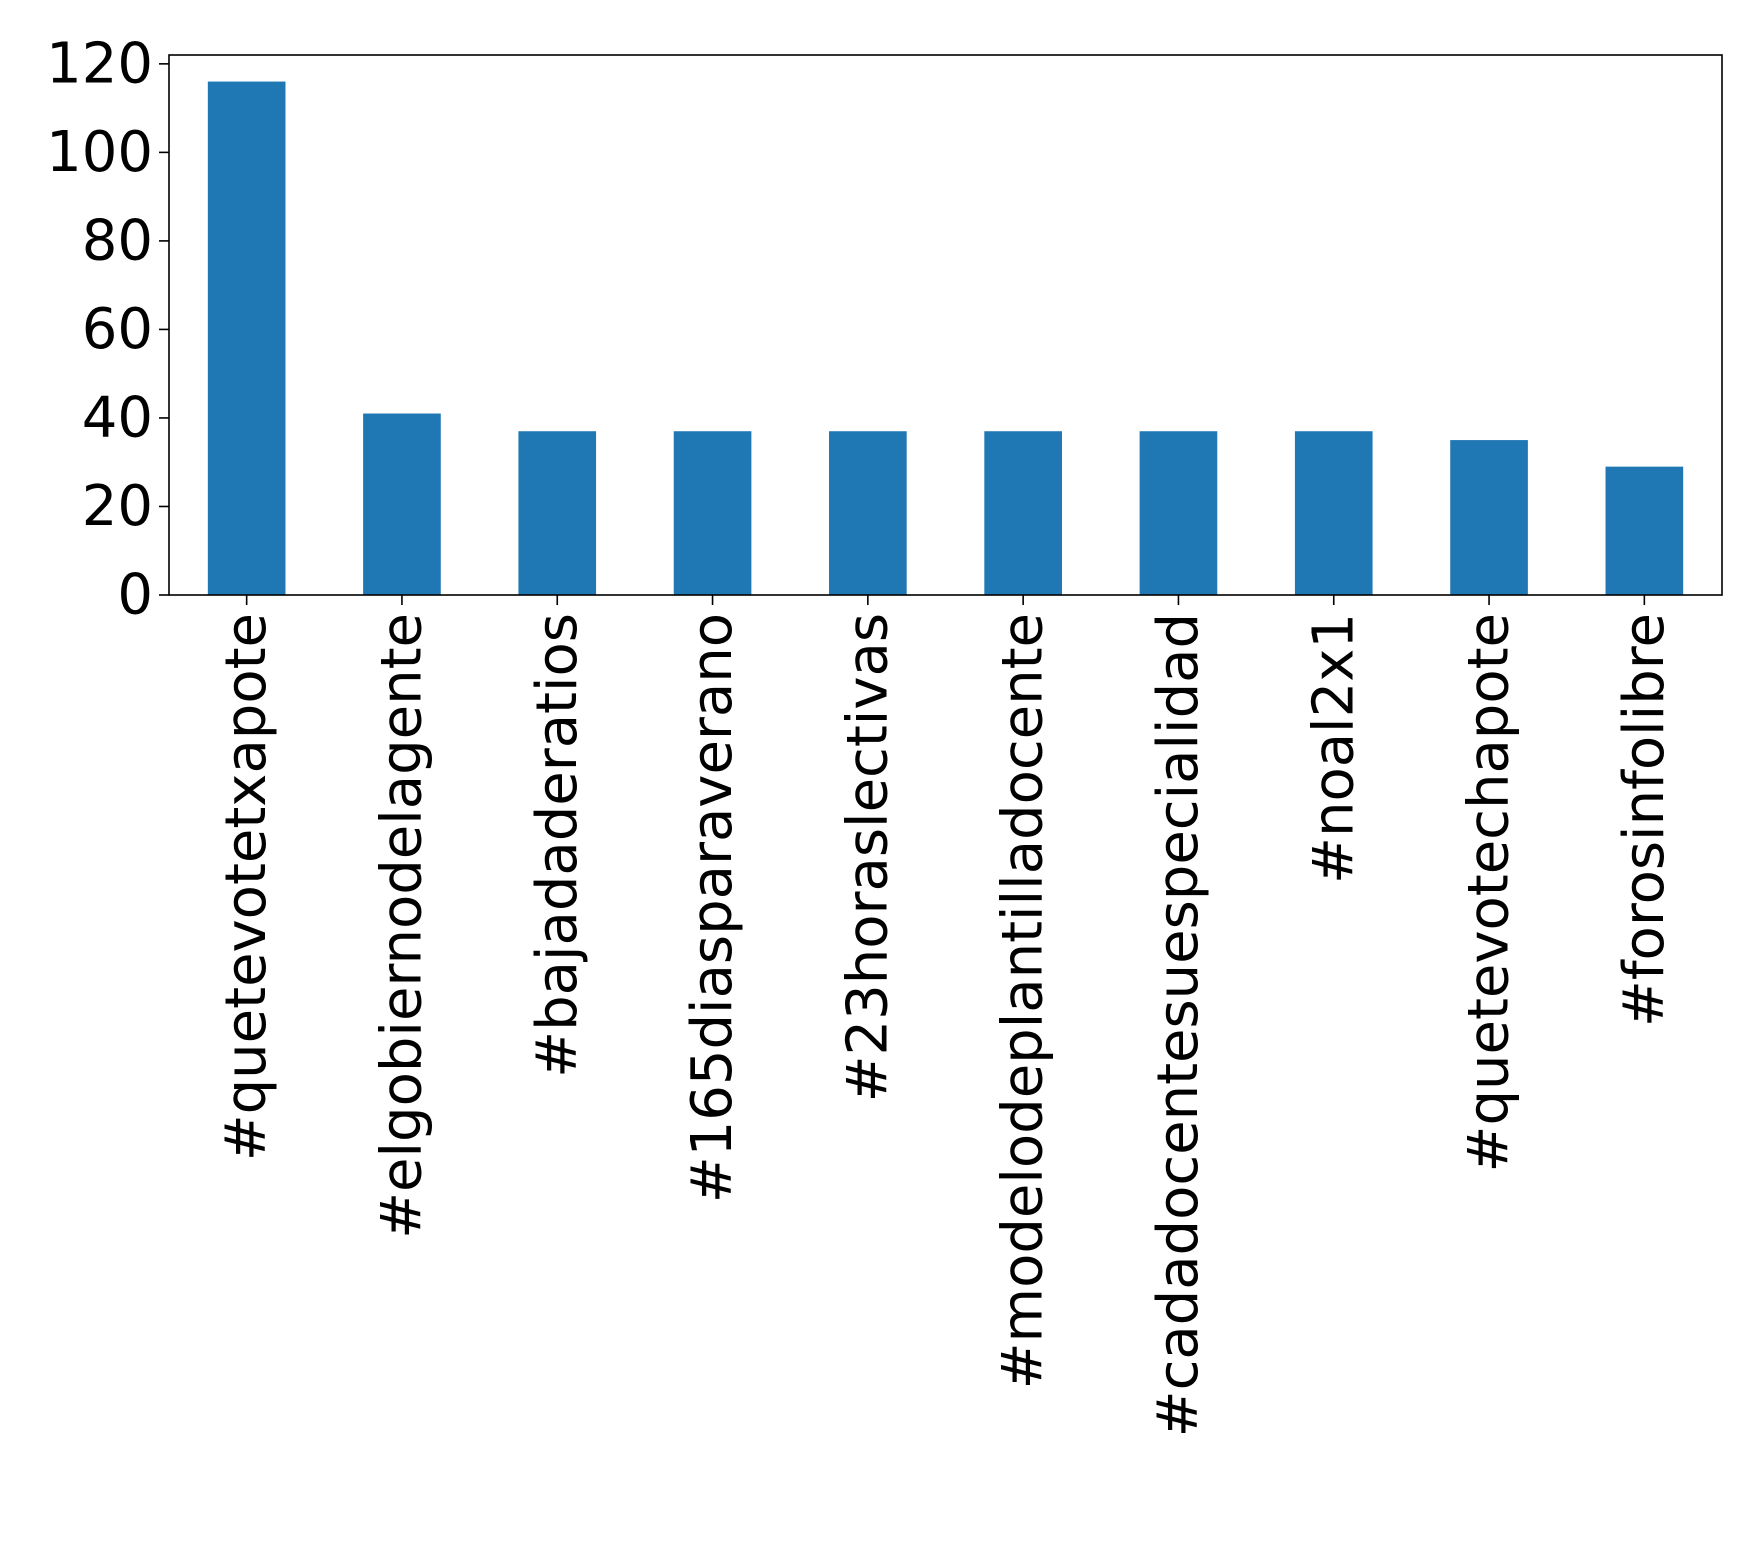  Describe the element at coordinates (117, 240) in the screenshot. I see `y-tick-label: 80` at that location.